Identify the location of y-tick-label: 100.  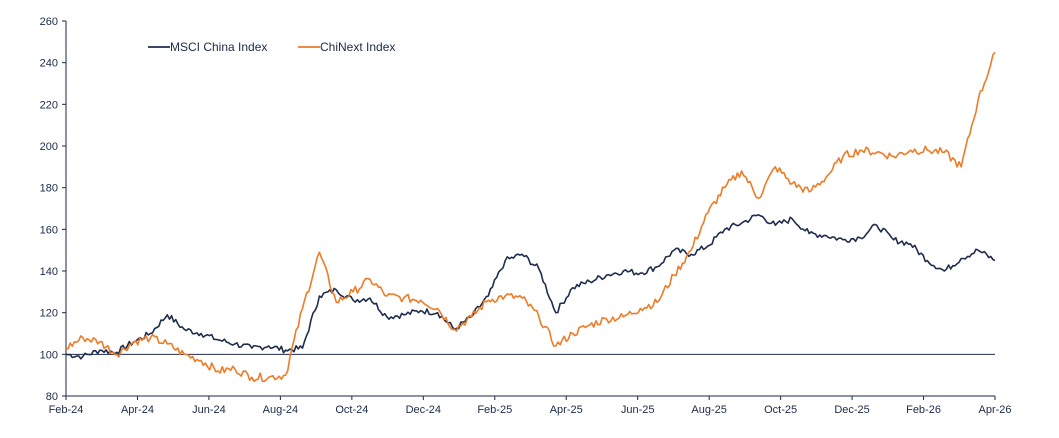
(49, 355).